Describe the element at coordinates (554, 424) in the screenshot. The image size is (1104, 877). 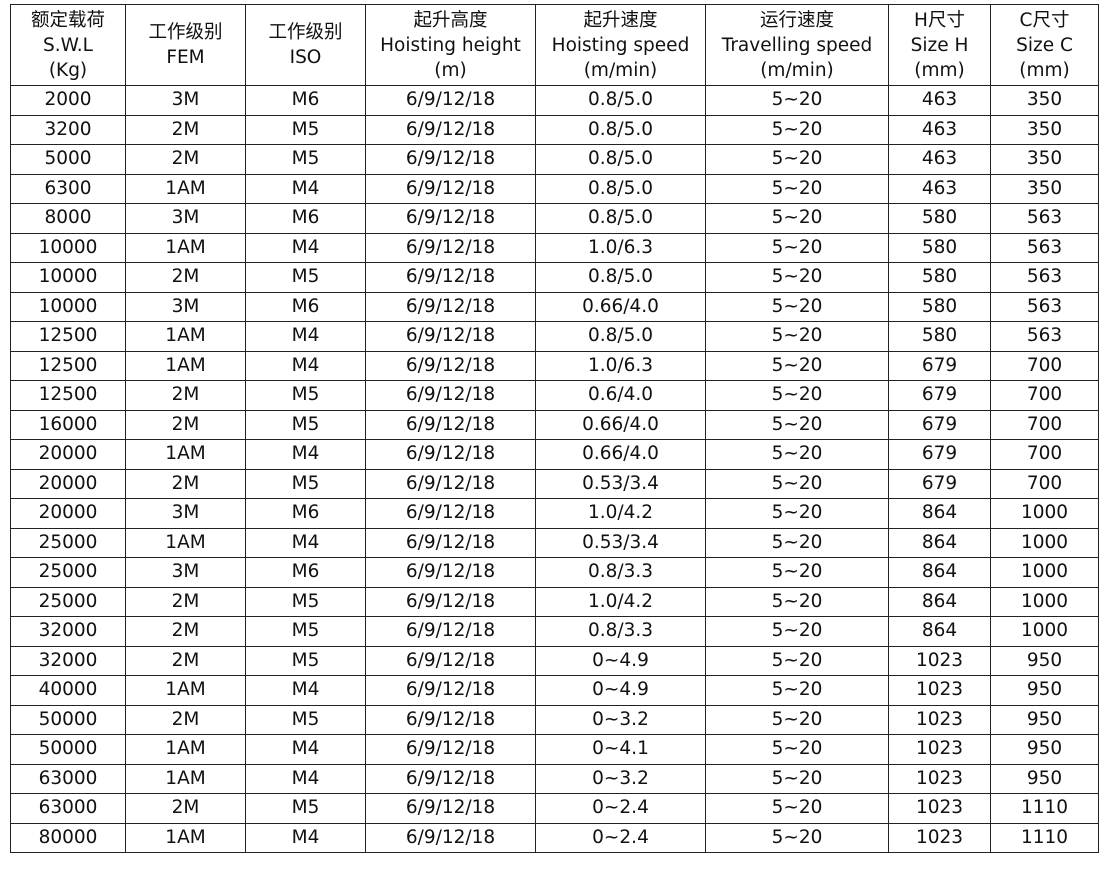
I see `table-row: 16000 2M M5 6/9/12/18 0.66/4.0 5~20 679 700` at that location.